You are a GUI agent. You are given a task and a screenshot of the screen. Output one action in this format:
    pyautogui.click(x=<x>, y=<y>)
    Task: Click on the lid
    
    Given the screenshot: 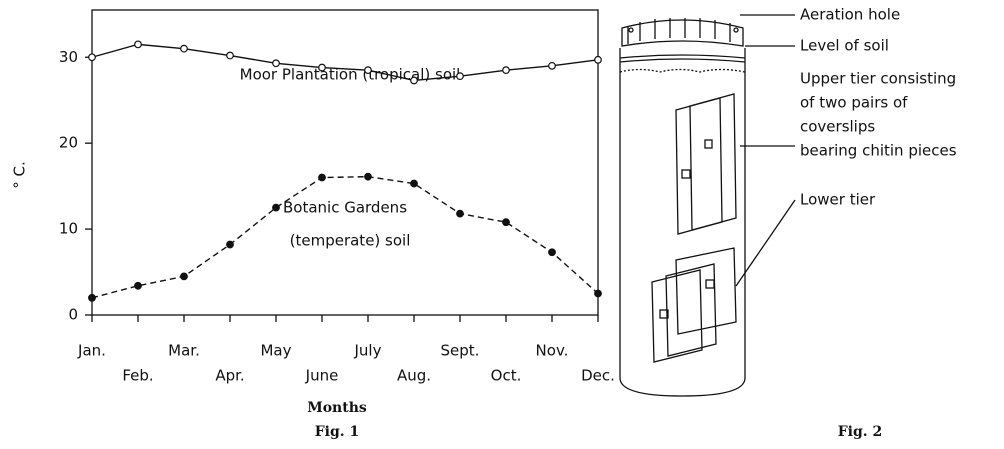 What is the action you would take?
    pyautogui.click(x=682, y=33)
    